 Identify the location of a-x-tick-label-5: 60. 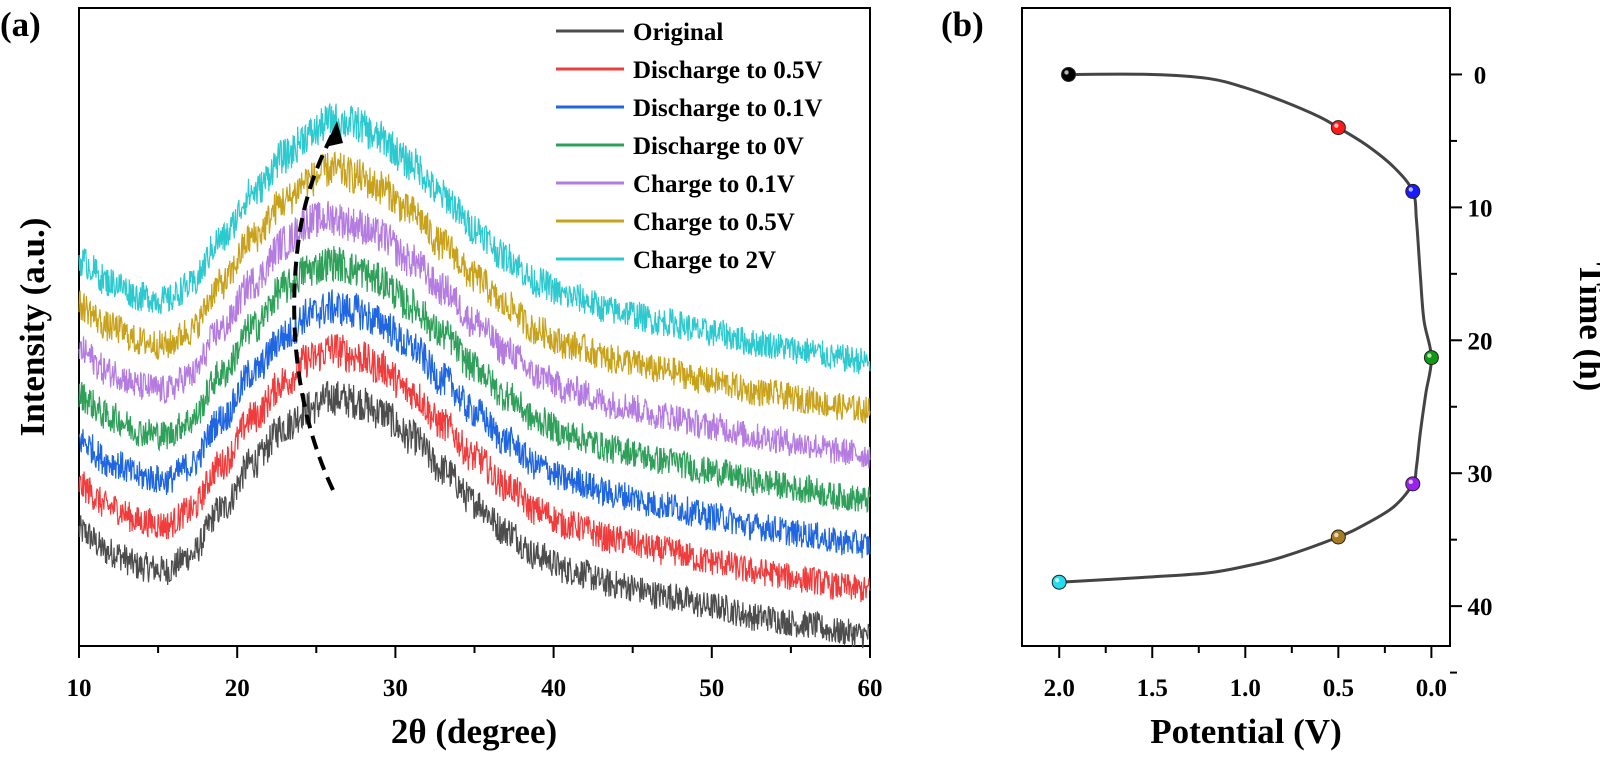
(870, 688).